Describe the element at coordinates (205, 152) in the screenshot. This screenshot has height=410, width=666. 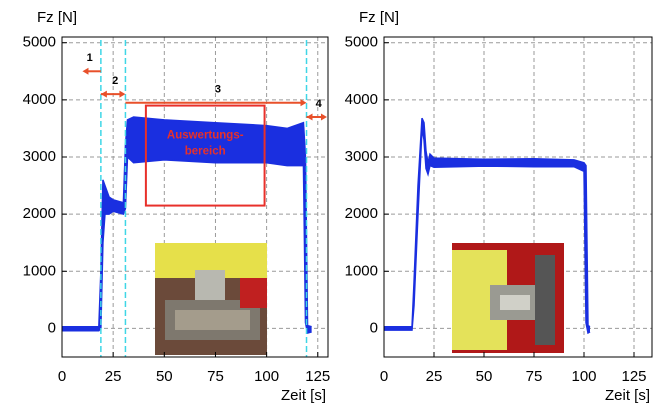
I see `evaluation-label: bereich` at that location.